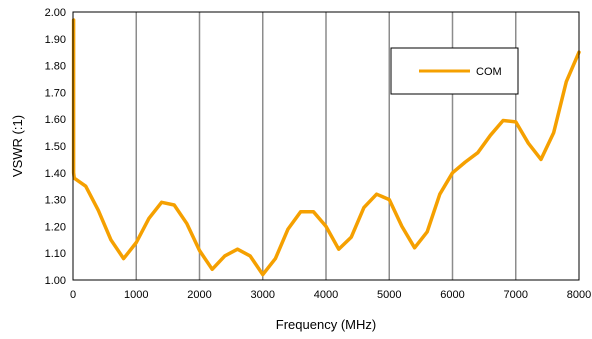 This screenshot has width=592, height=339. I want to click on x-tick-label: 4000, so click(326, 295).